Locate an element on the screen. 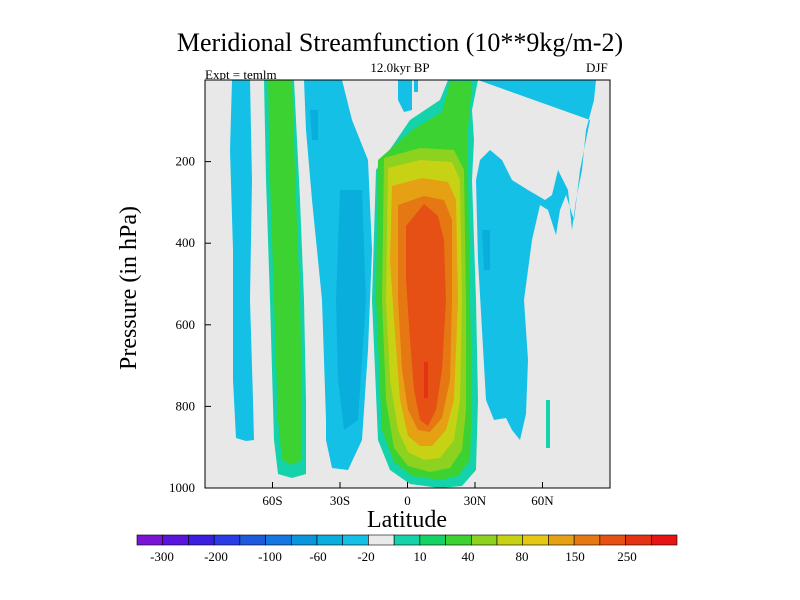 The width and height of the screenshot is (800, 600). x-tick-label: 30N is located at coordinates (475, 500).